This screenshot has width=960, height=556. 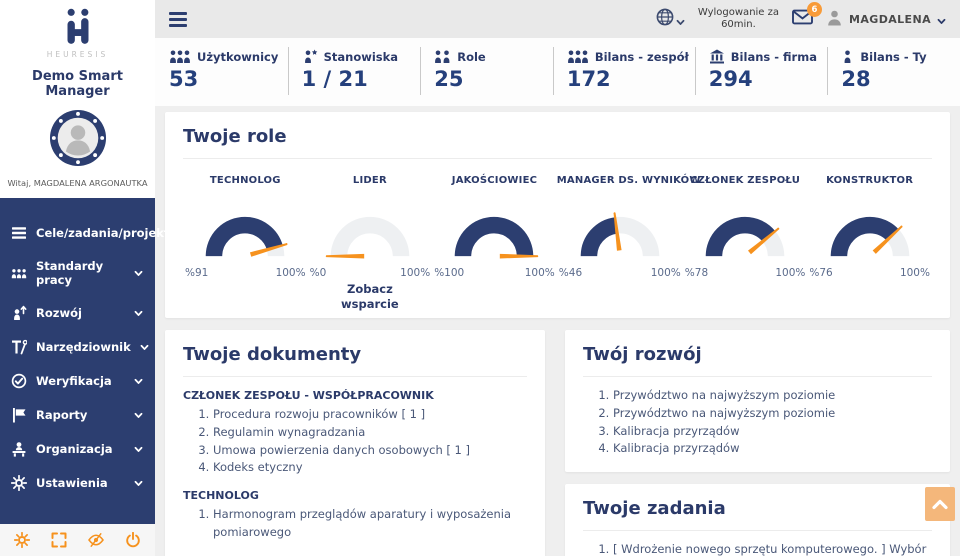 I want to click on gauge-value-label: %0, so click(x=318, y=273).